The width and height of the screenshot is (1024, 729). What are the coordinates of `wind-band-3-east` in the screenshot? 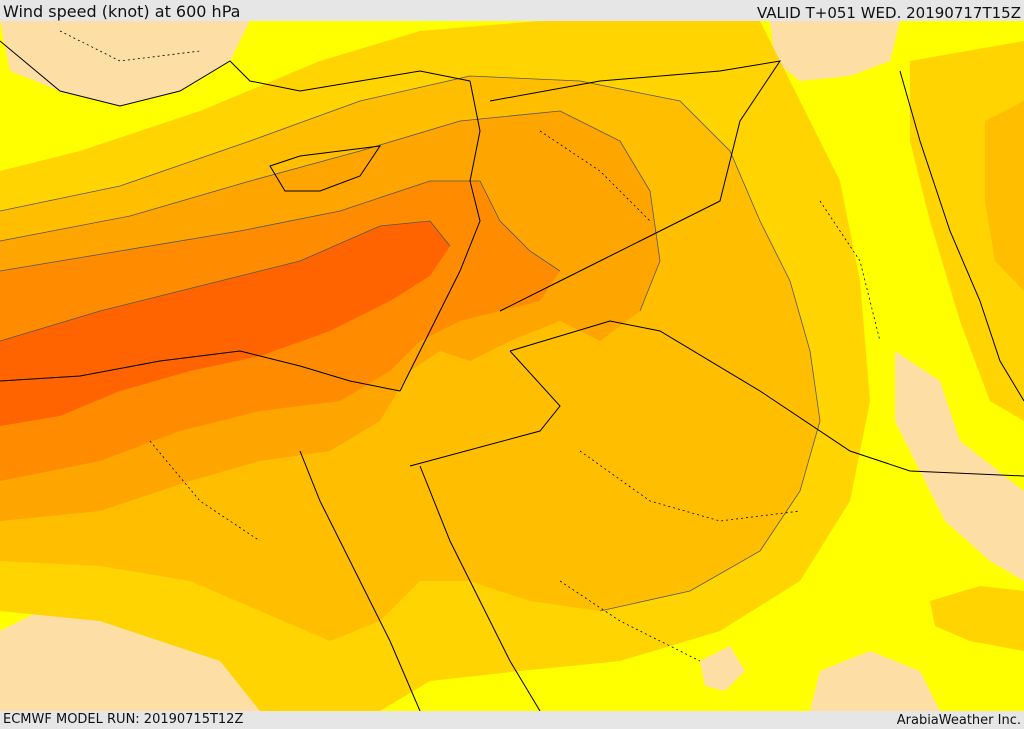 It's located at (1004, 196).